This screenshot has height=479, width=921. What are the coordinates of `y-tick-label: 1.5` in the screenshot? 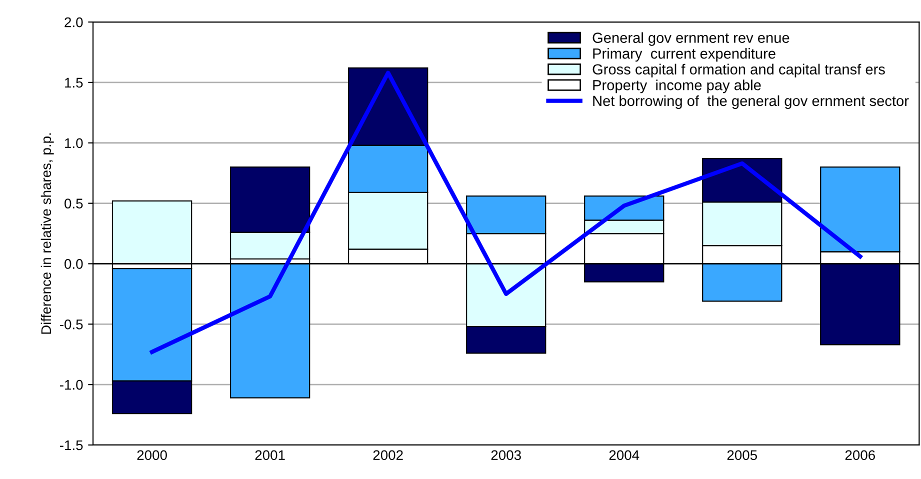 It's located at (74, 83).